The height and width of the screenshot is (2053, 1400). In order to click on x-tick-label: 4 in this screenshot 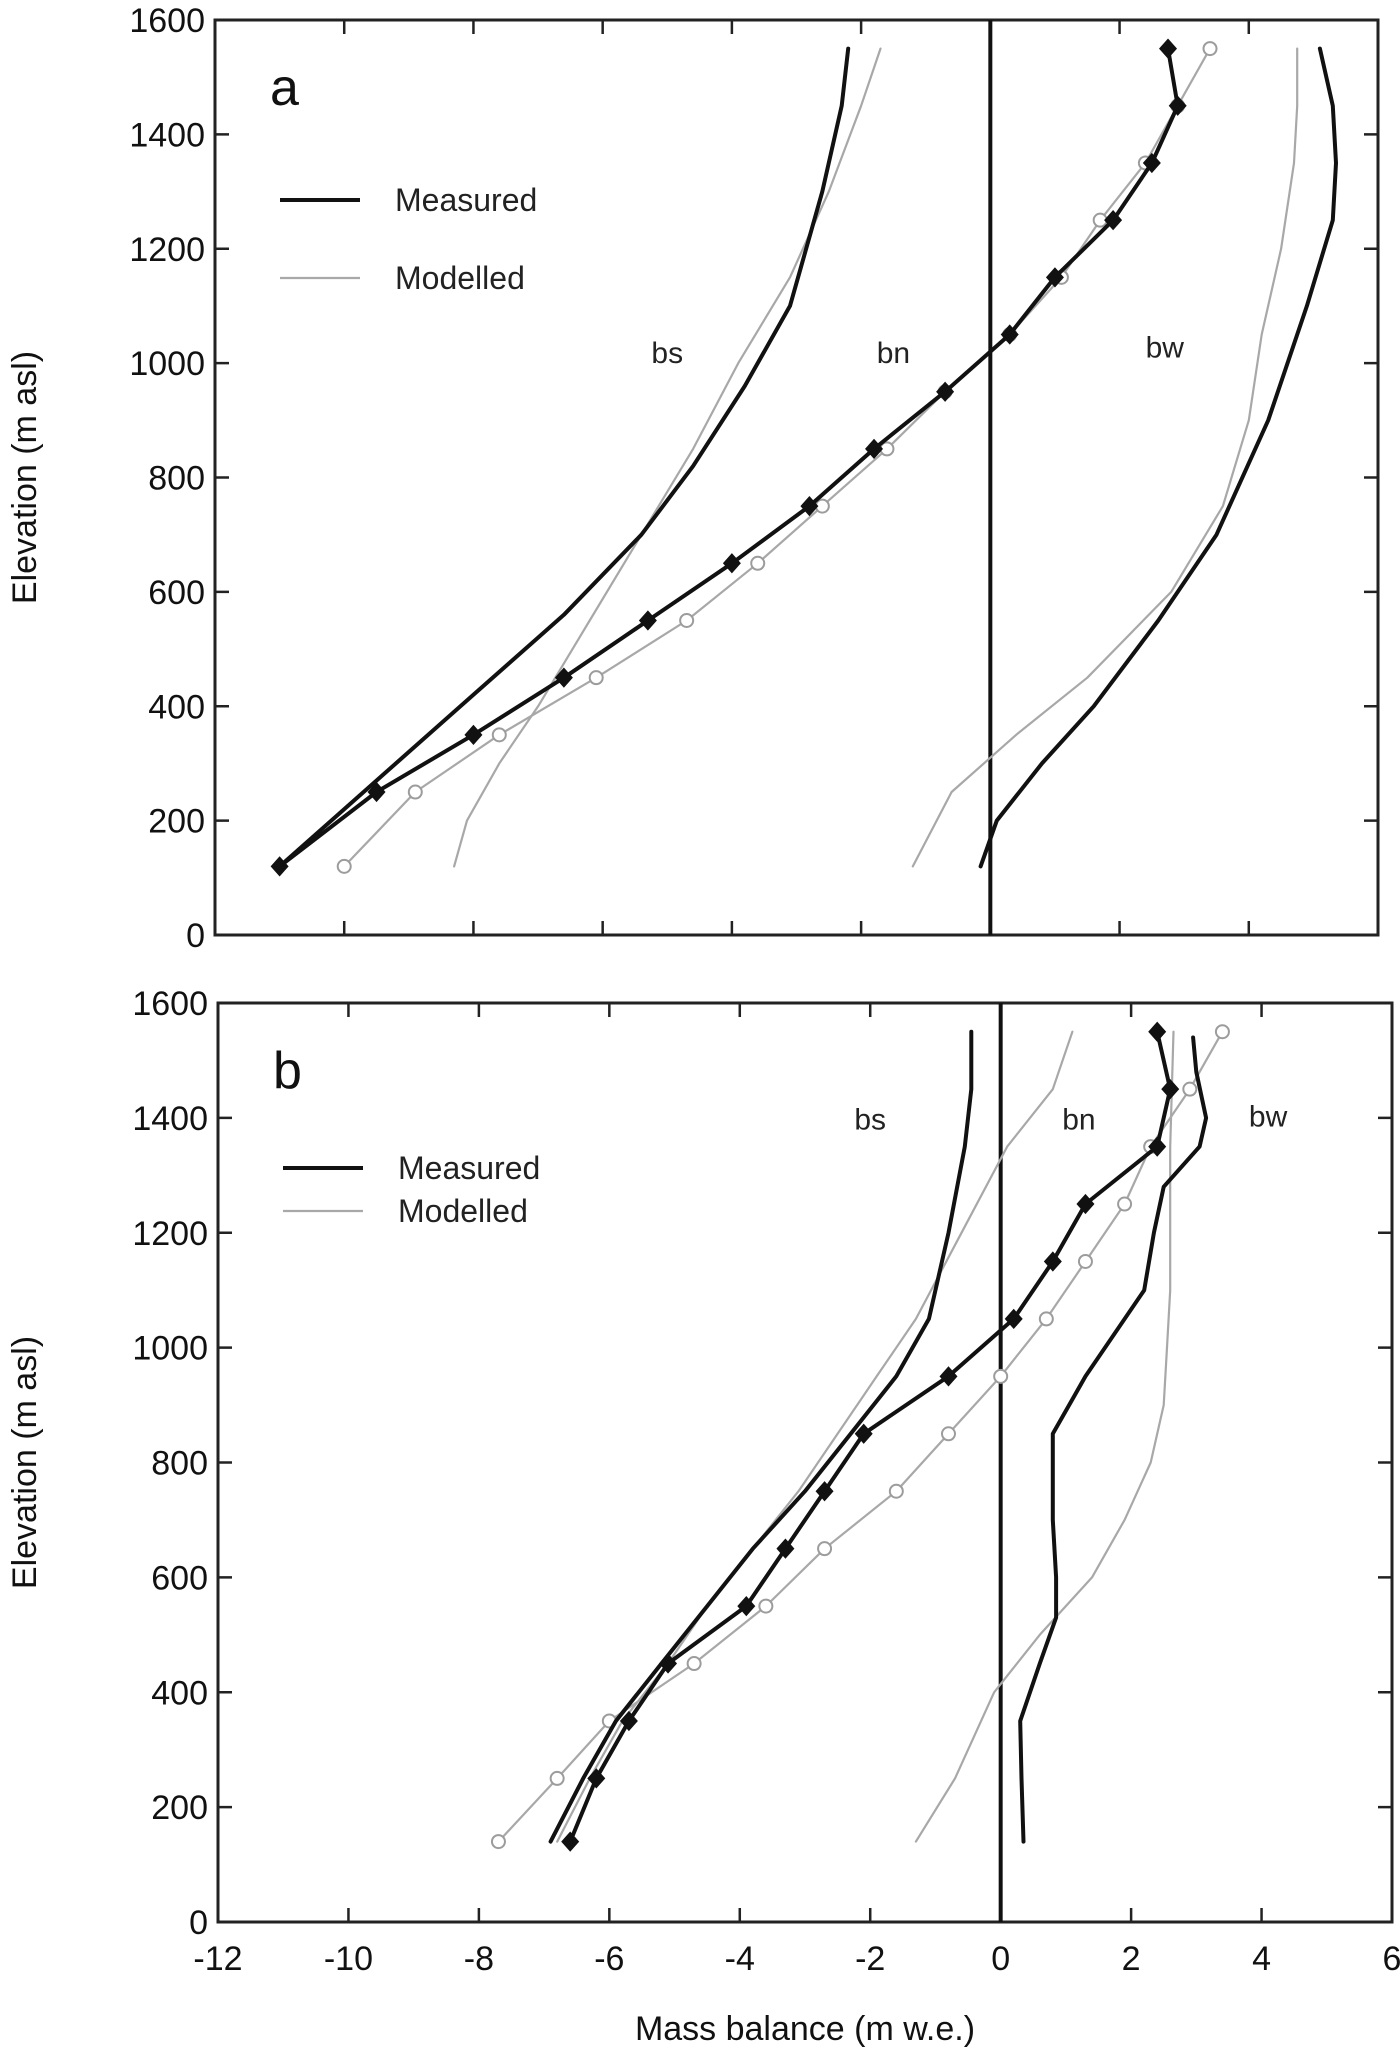, I will do `click(1261, 1959)`.